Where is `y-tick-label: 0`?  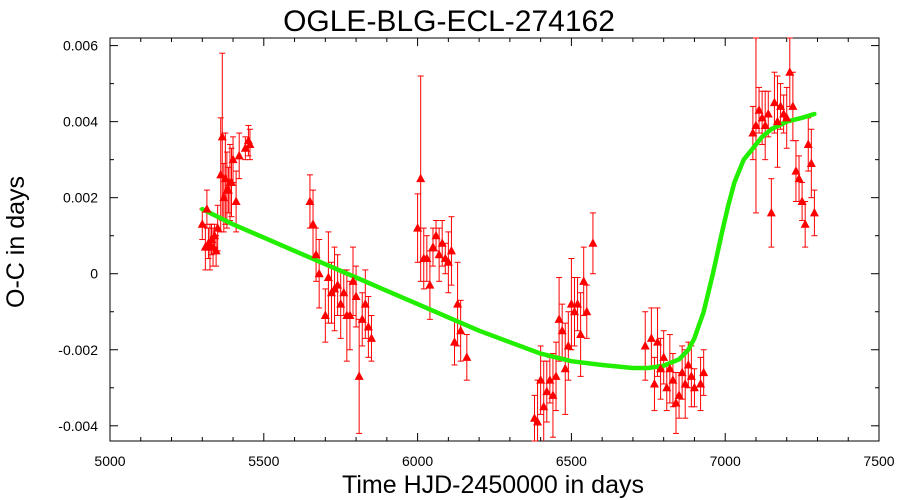
y-tick-label: 0 is located at coordinates (94, 274).